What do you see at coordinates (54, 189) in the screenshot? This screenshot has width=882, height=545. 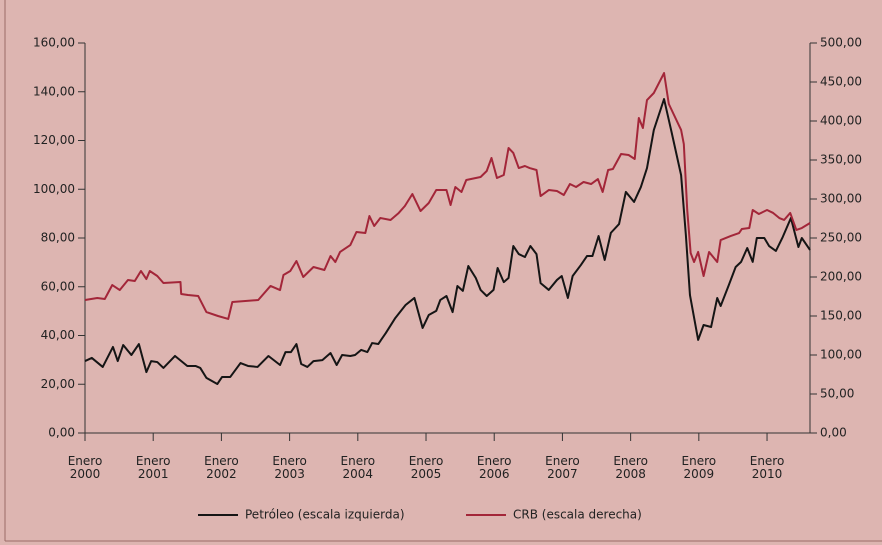 I see `y-tick-label: 100,00` at bounding box center [54, 189].